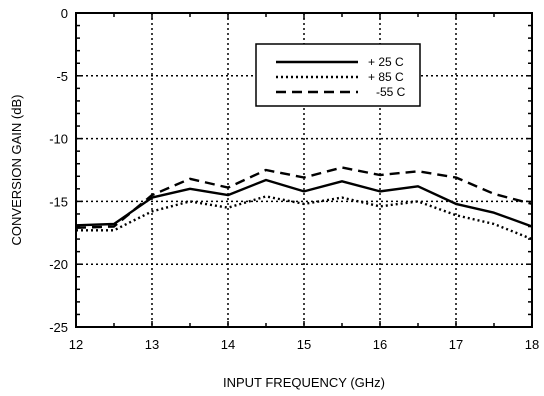 The height and width of the screenshot is (396, 544). What do you see at coordinates (391, 92) in the screenshot?
I see `legend-label-m55c: -55 C` at bounding box center [391, 92].